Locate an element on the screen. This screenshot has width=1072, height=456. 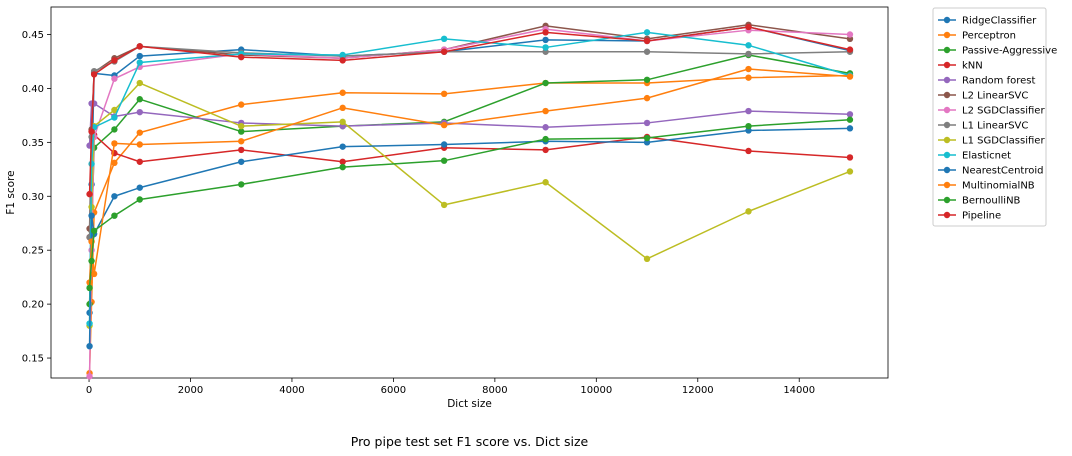
x-tick-label: 10000 is located at coordinates (596, 390).